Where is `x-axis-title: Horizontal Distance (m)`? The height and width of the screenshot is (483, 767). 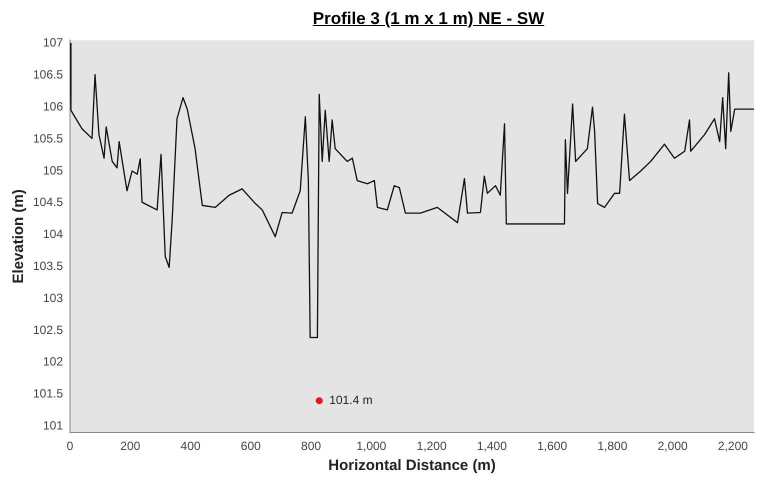
x-axis-title: Horizontal Distance (m) is located at coordinates (412, 465).